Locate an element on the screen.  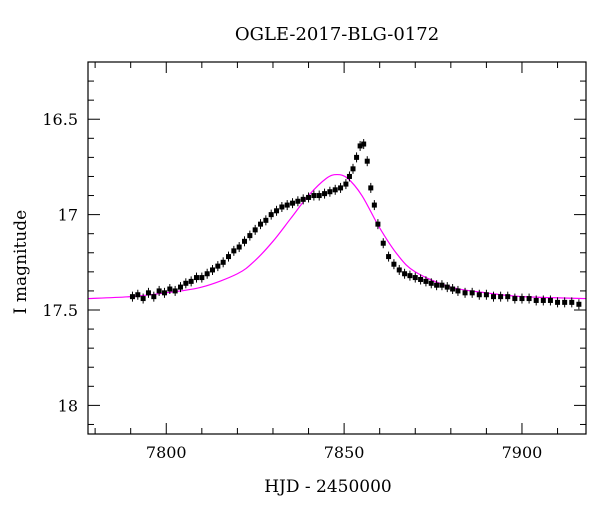
x-axis-label: HJD - 2450000 is located at coordinates (328, 487).